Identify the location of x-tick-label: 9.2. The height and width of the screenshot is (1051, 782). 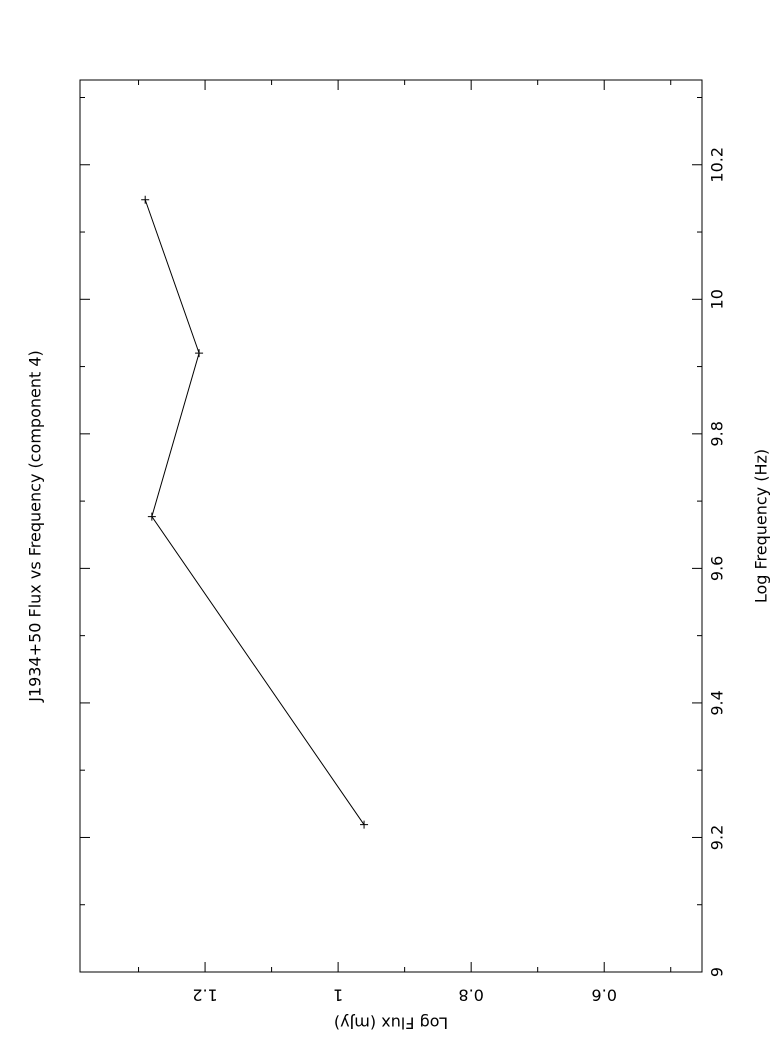
(717, 837).